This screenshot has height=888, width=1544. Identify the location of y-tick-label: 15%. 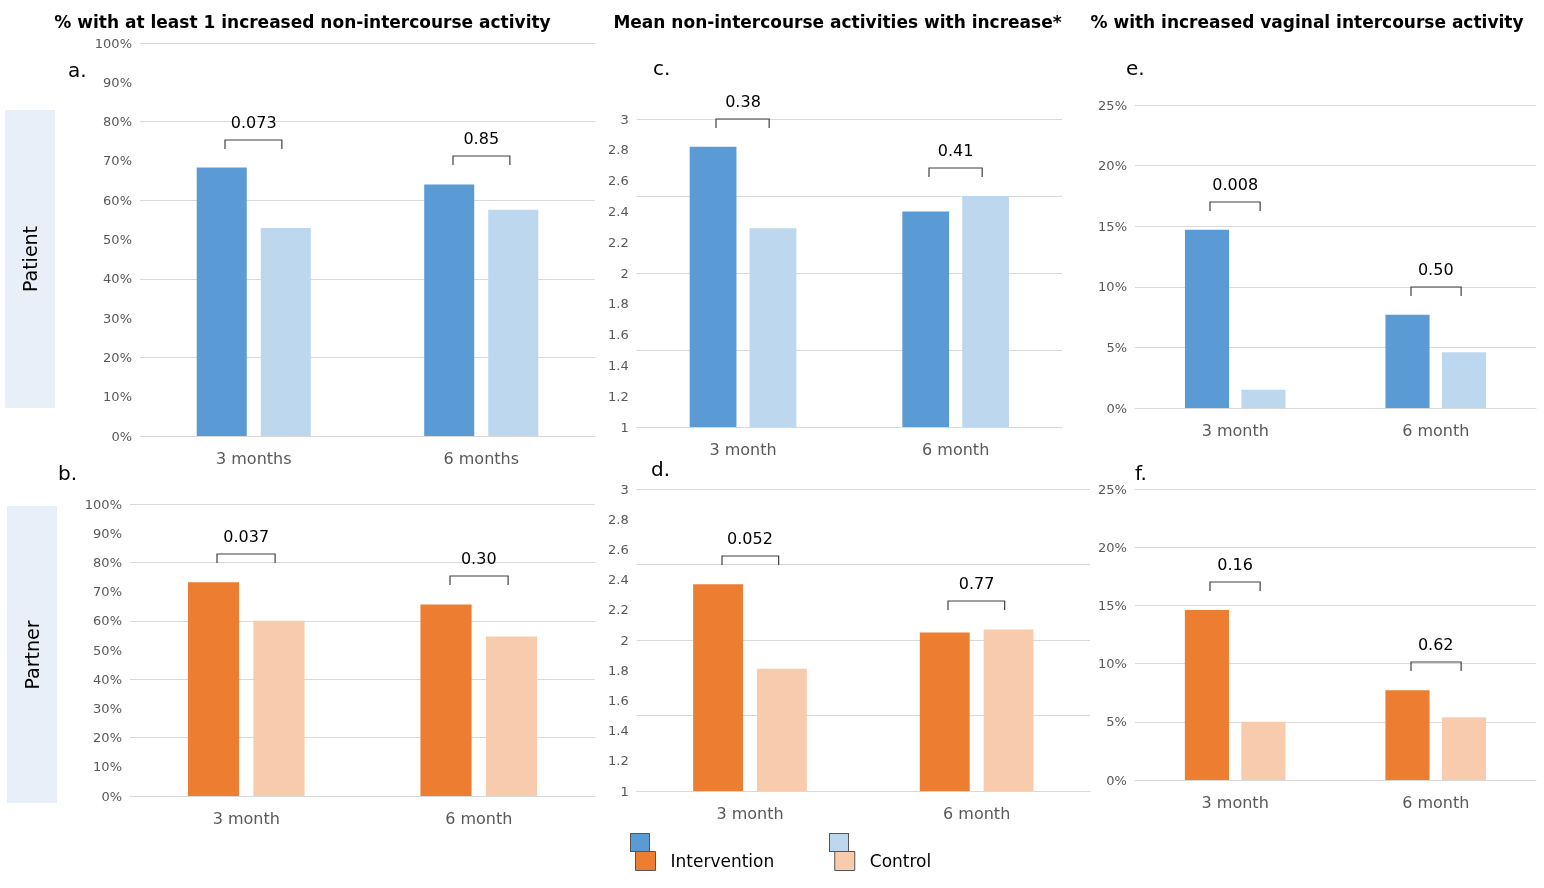
(1112, 226).